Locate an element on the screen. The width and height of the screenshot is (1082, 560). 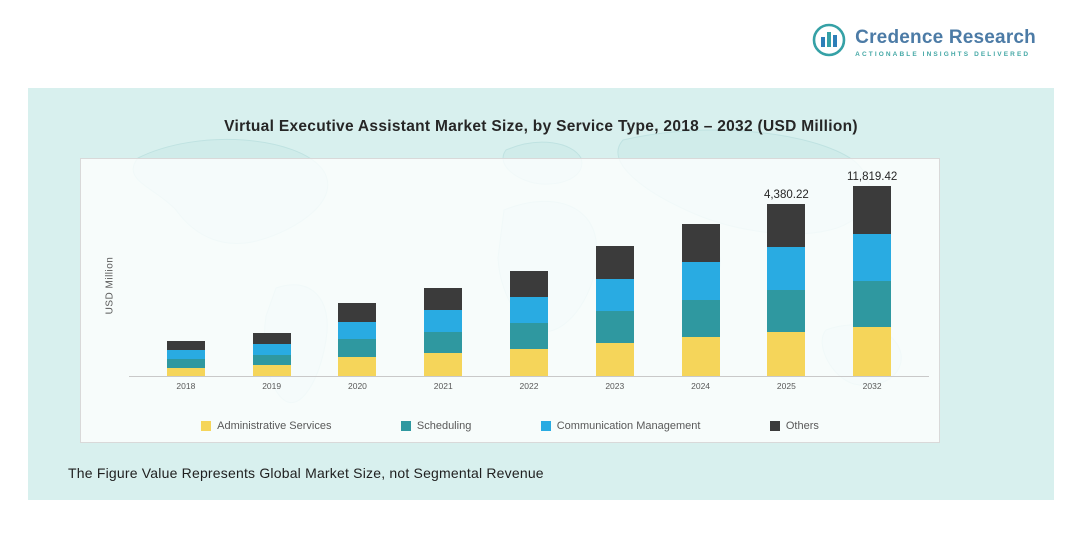
x-axis-ticks: 2018 2019 2020 2021 2022 2023 2024 2025 2032 is located at coordinates (529, 386).